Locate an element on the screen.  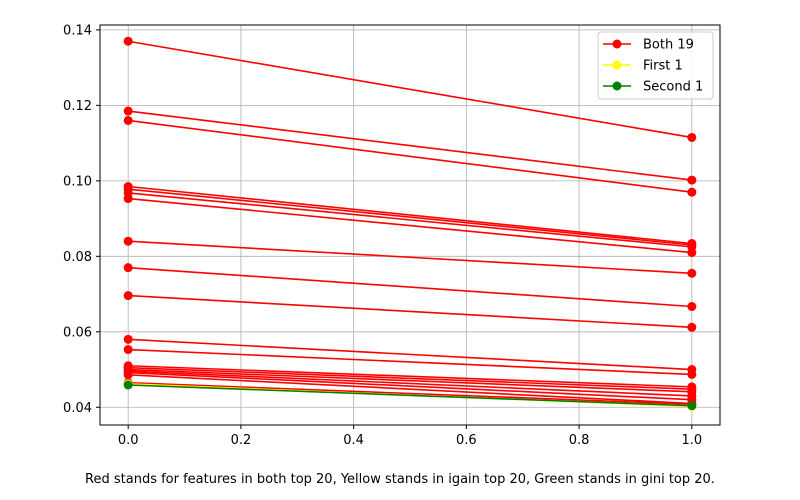
legend-entry: Both 19 is located at coordinates (648, 45).